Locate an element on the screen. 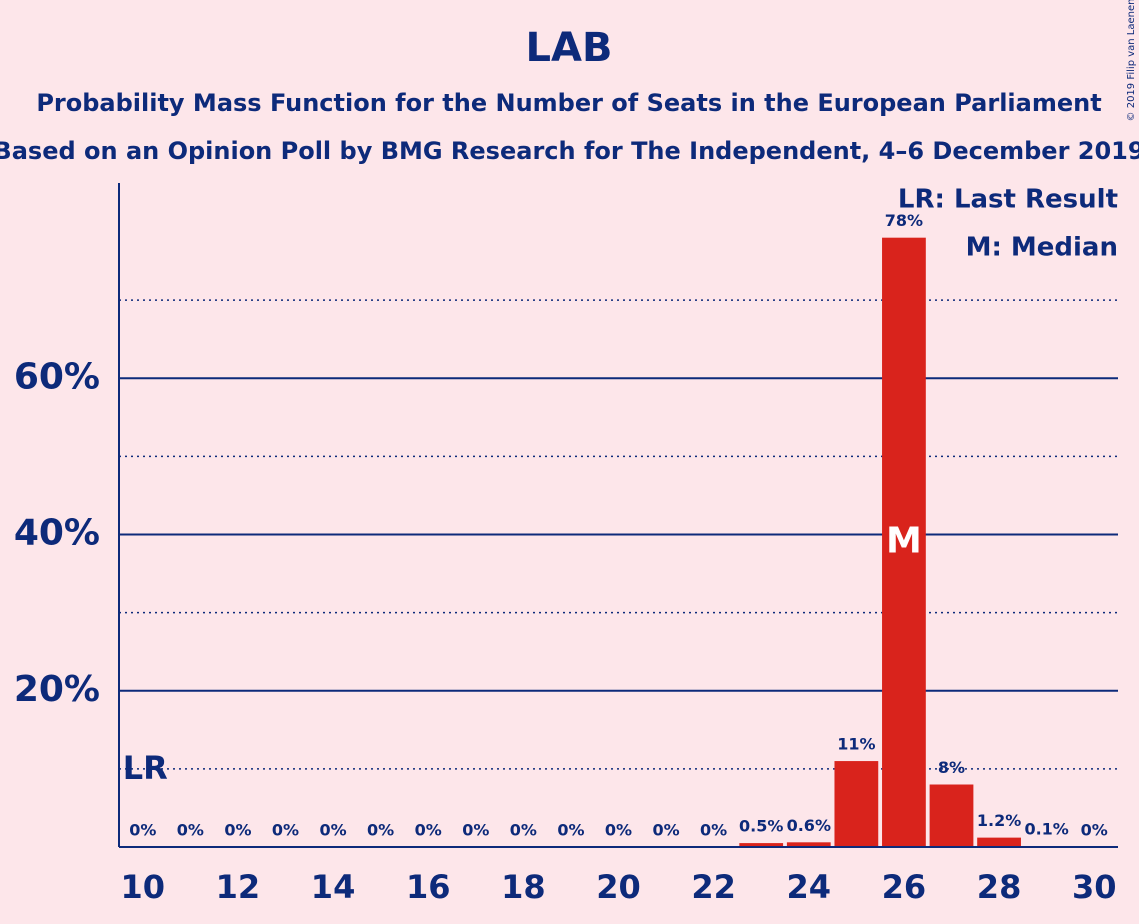  y-tick-label: 20% is located at coordinates (57, 689).